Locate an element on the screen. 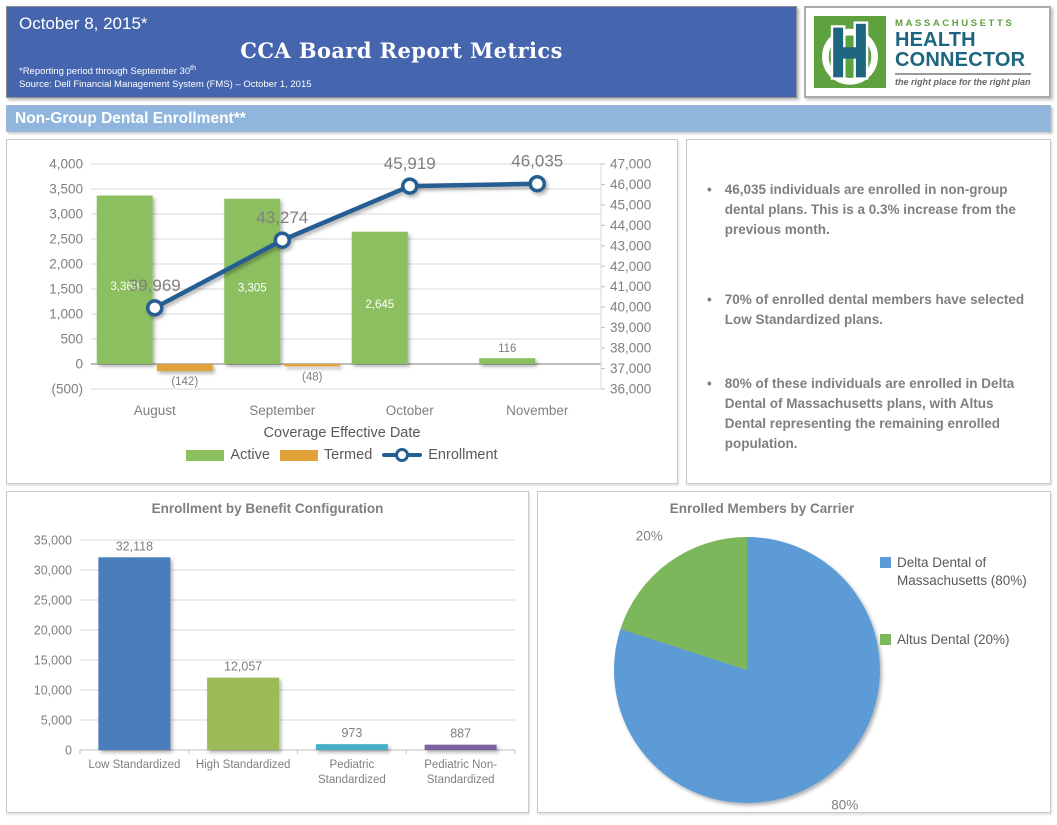  legend-label-delta-dental: Delta Dental of Massachusetts (80%) is located at coordinates (962, 571).